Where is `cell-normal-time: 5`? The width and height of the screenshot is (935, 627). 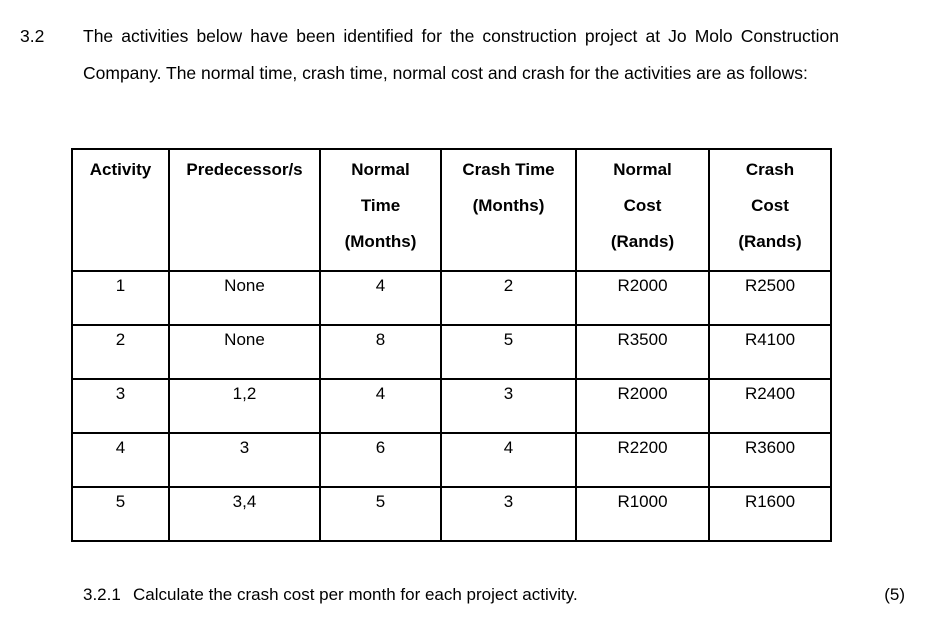 cell-normal-time: 5 is located at coordinates (380, 514).